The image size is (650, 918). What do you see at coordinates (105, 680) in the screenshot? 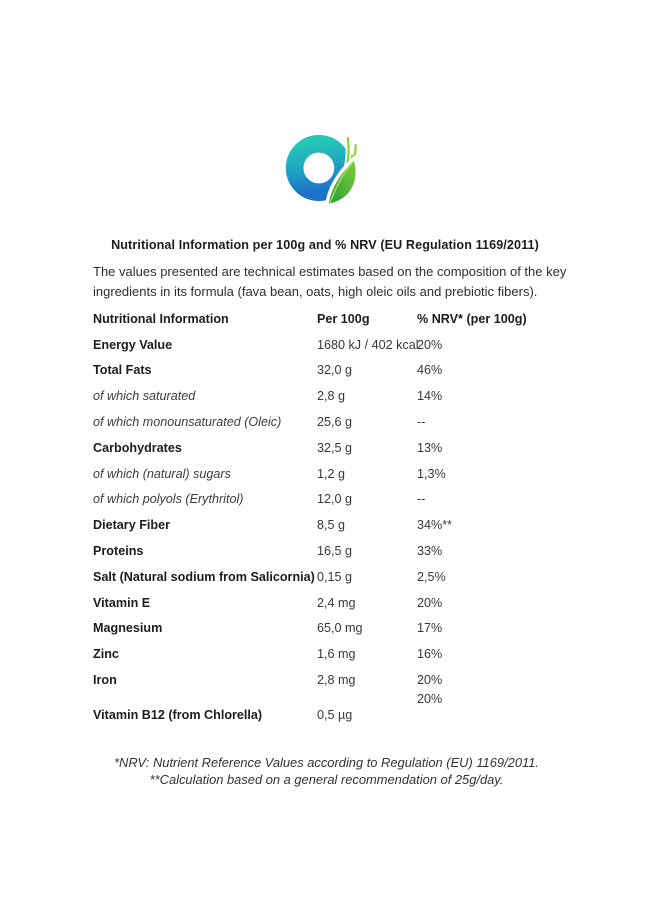
I see `row-label: Iron` at bounding box center [105, 680].